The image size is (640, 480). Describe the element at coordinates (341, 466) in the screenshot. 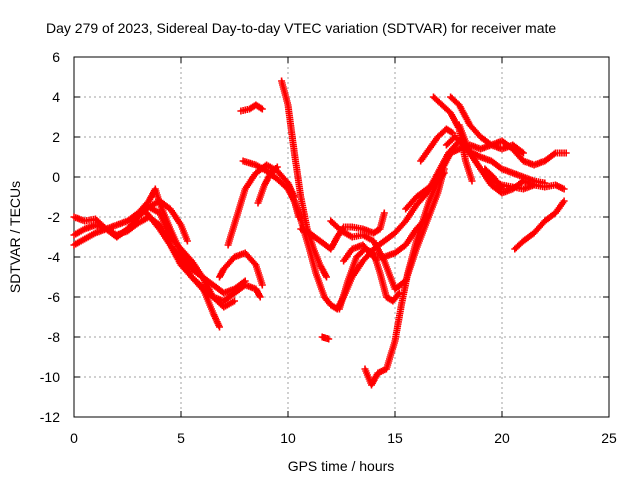

I see `x-axis-label: GPS time / hours` at that location.